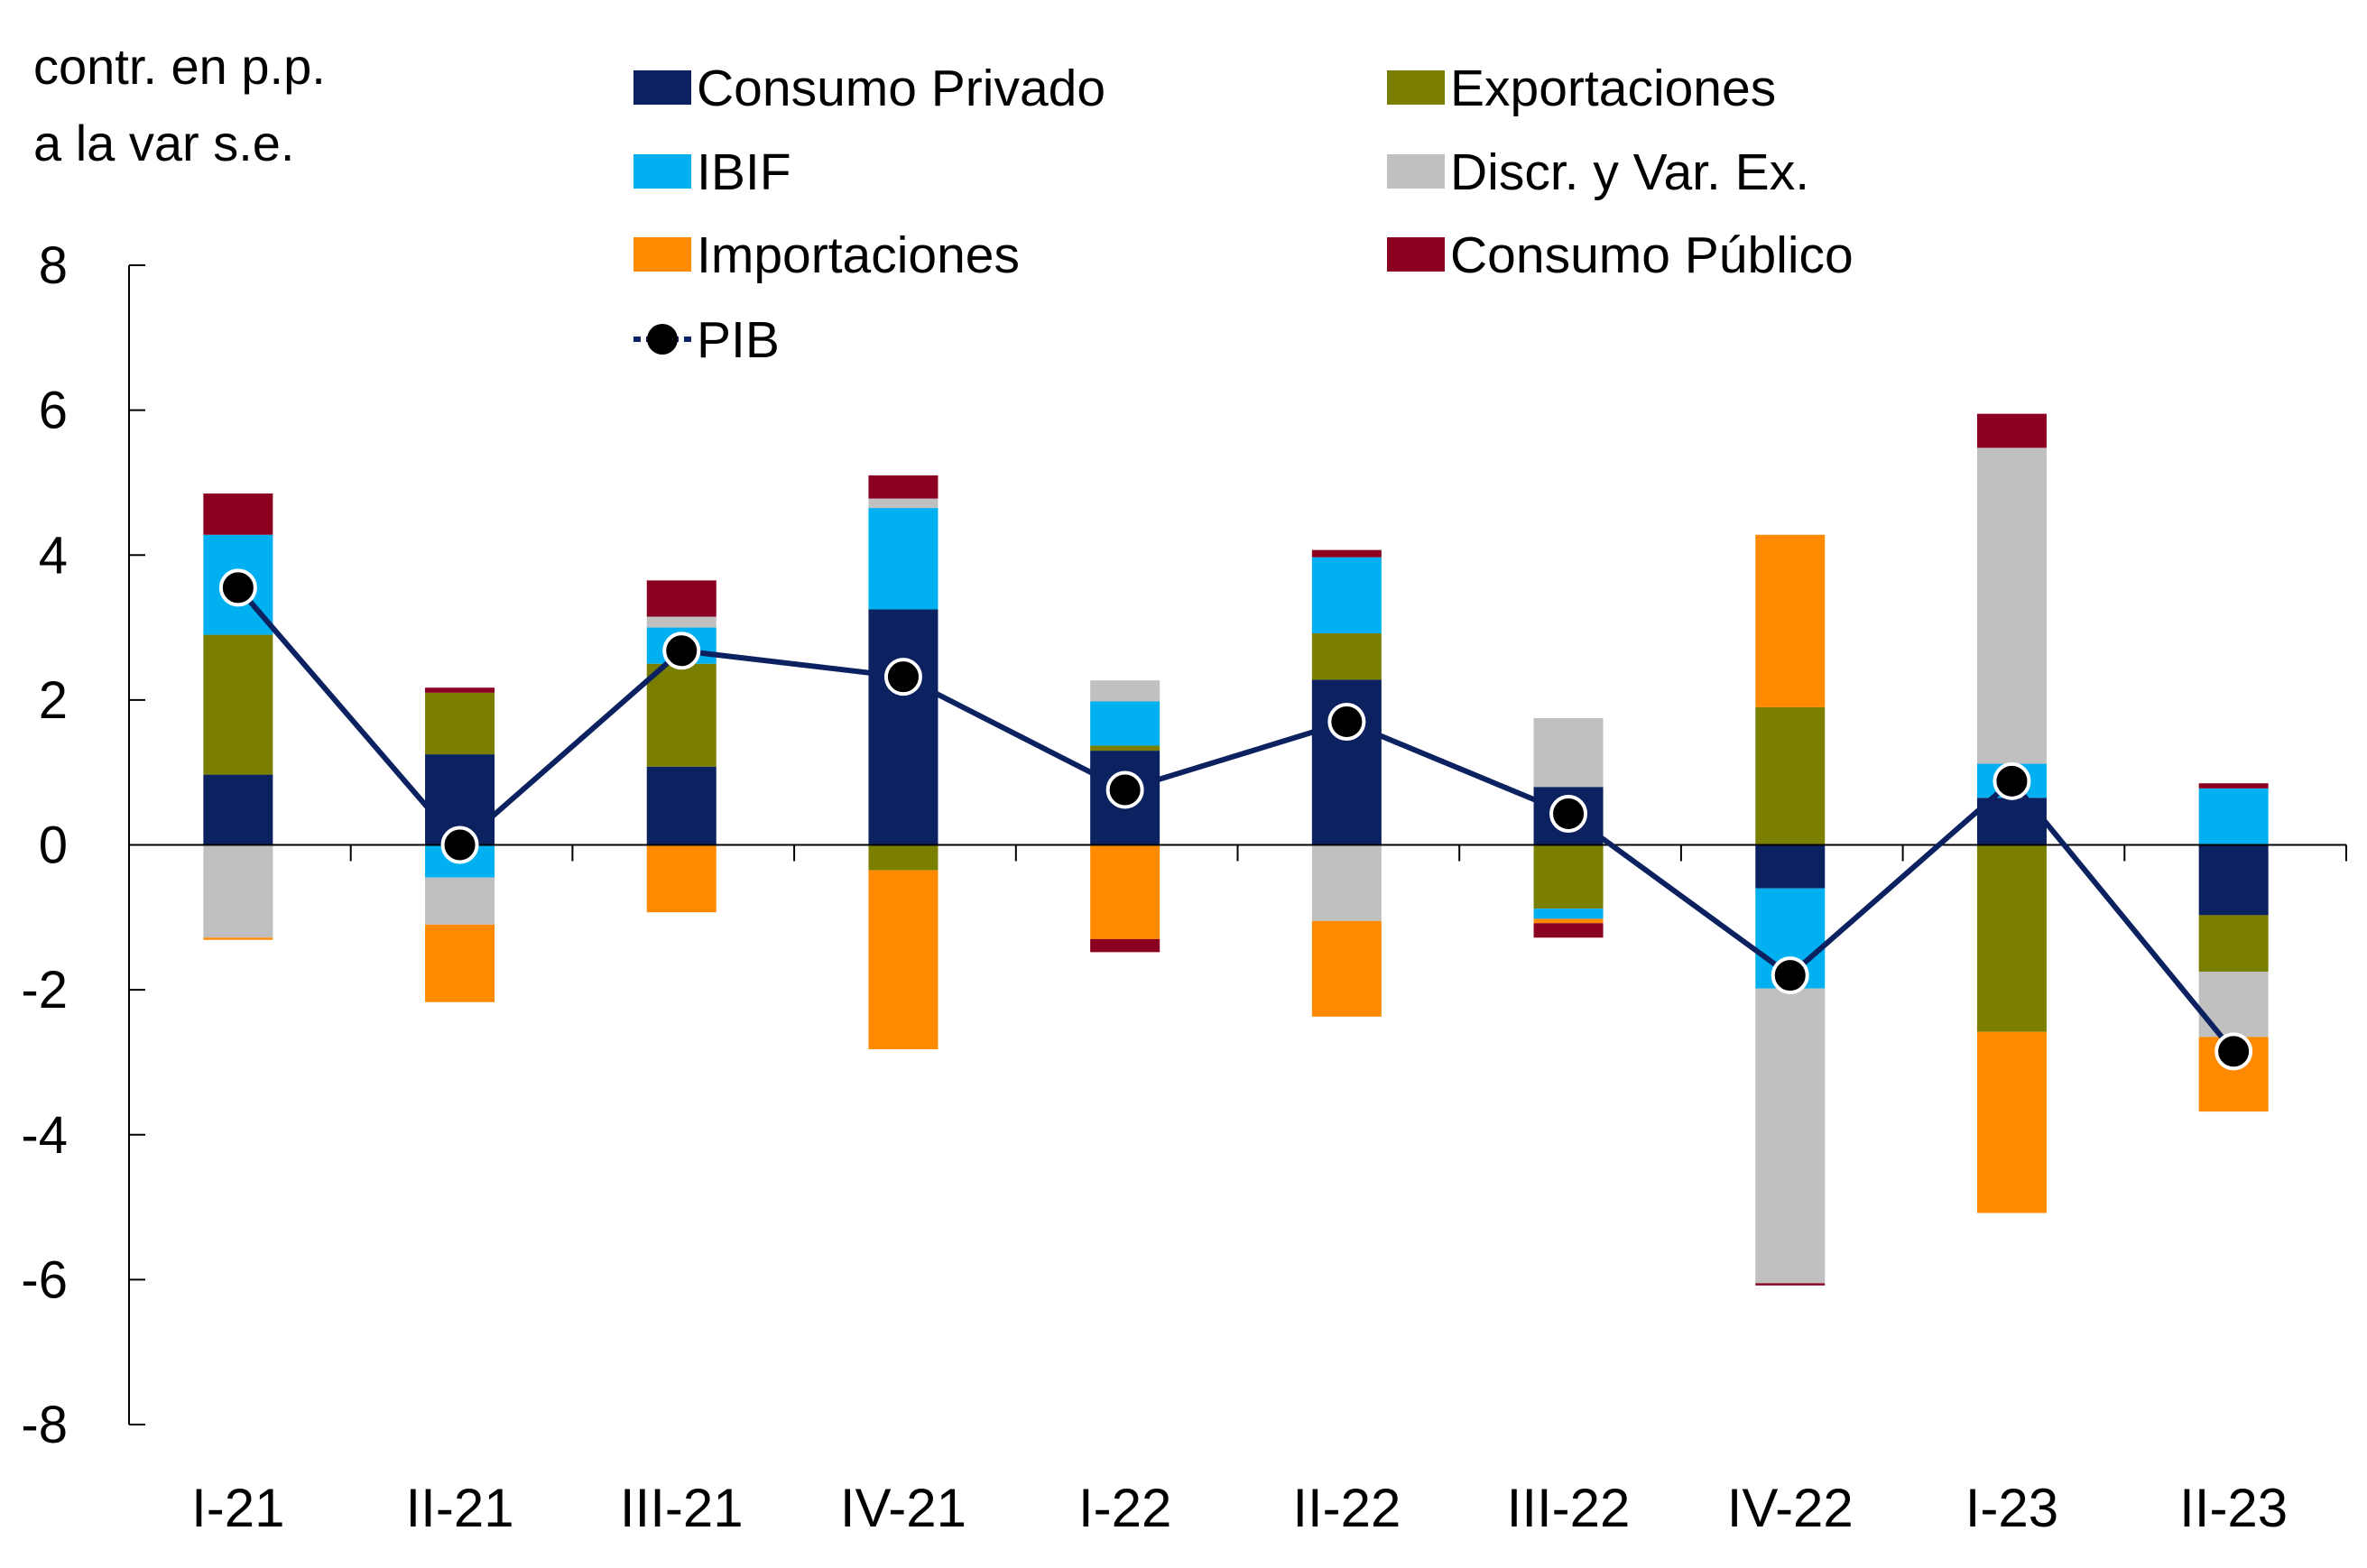 The height and width of the screenshot is (1568, 2367). I want to click on x-tick-label: I-23, so click(2012, 1508).